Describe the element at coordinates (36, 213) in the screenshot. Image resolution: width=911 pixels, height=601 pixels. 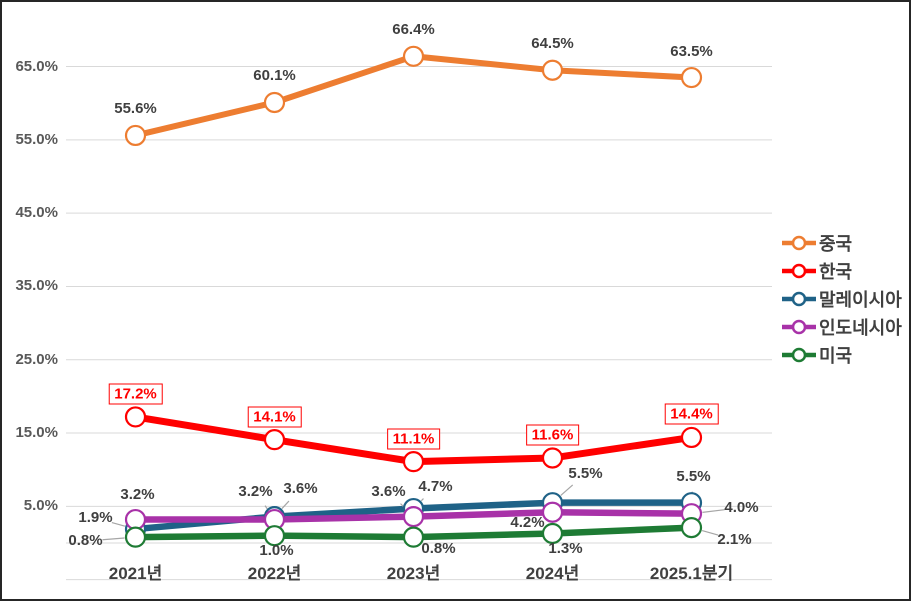
I see `y-tick-label: 45.0%` at that location.